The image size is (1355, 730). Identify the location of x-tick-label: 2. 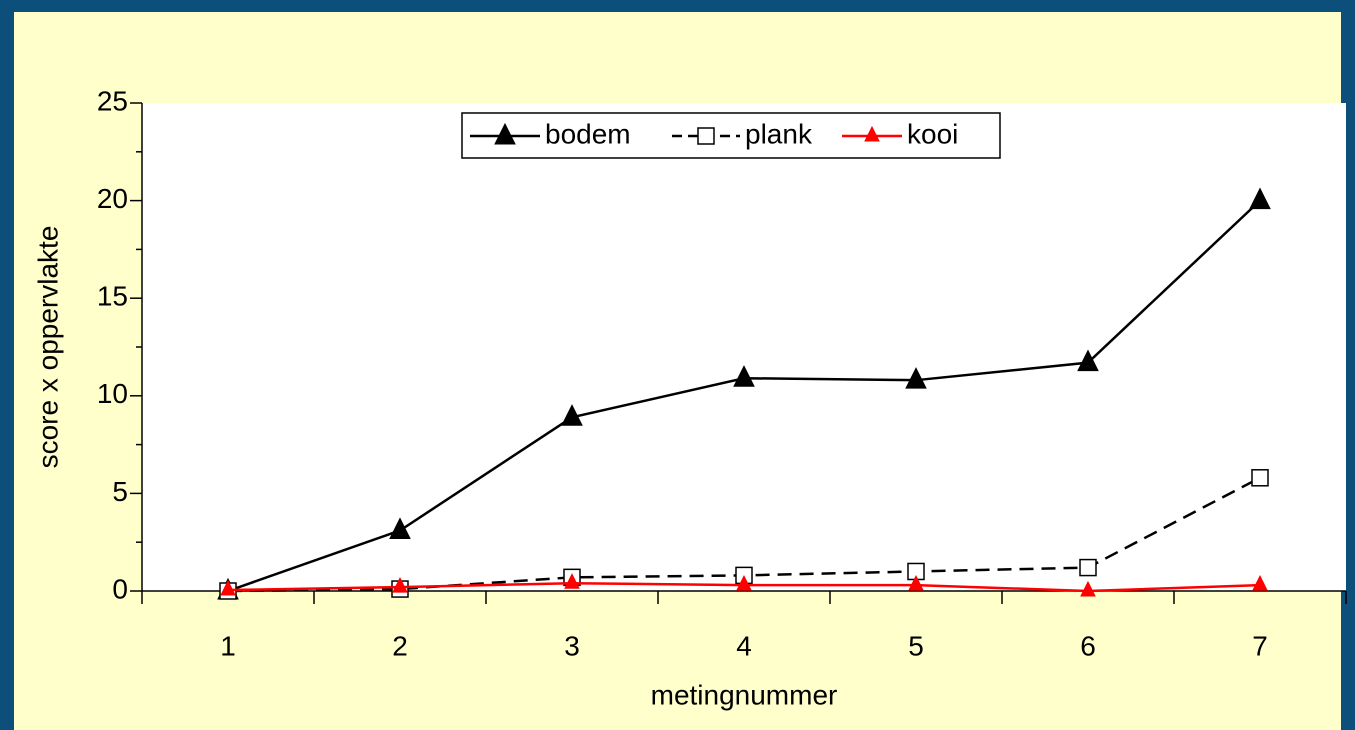
(400, 645).